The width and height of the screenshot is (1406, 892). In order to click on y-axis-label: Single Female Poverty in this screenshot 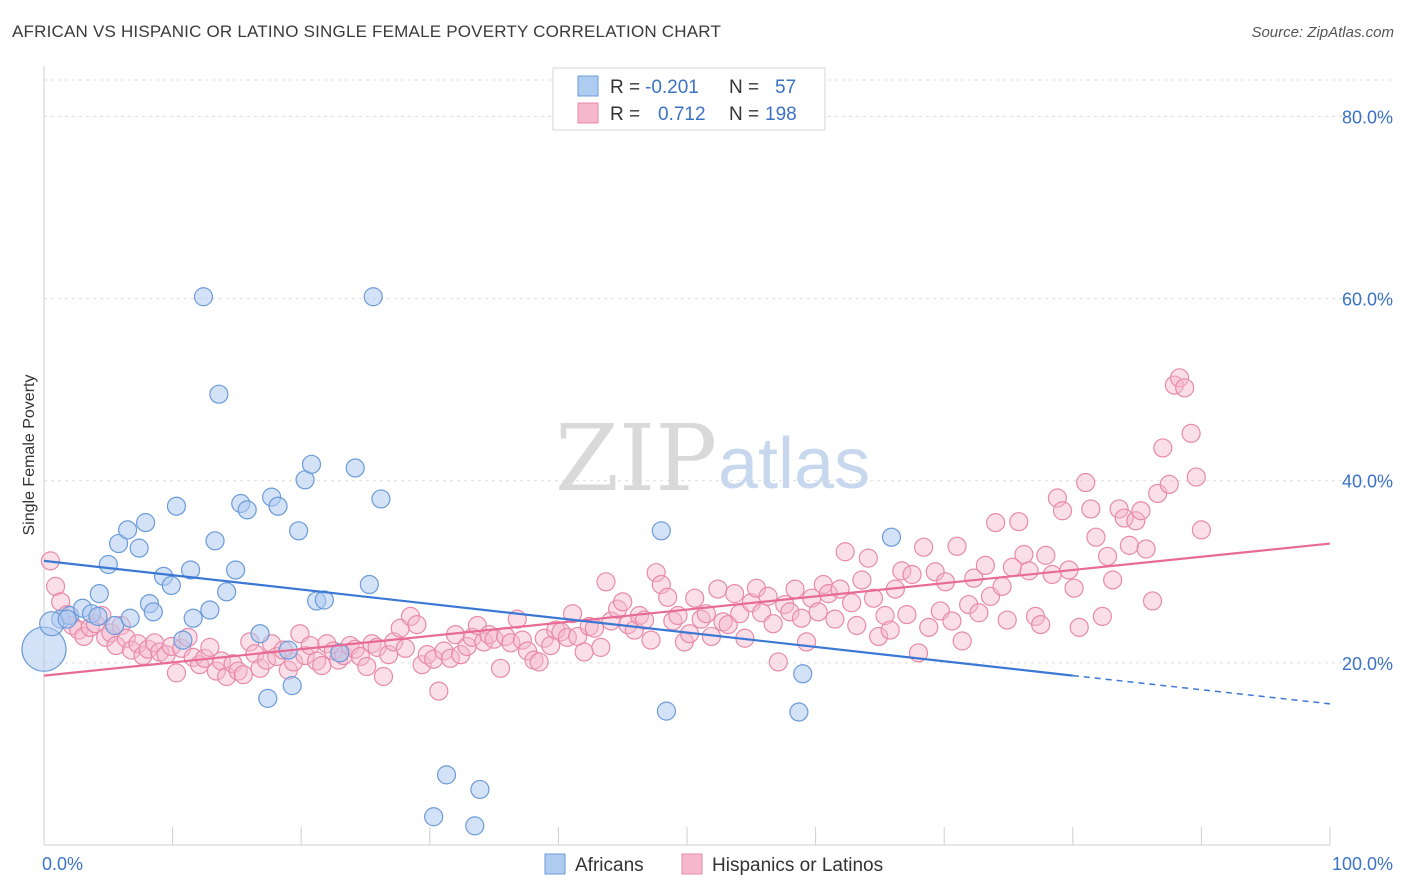, I will do `click(29, 455)`.